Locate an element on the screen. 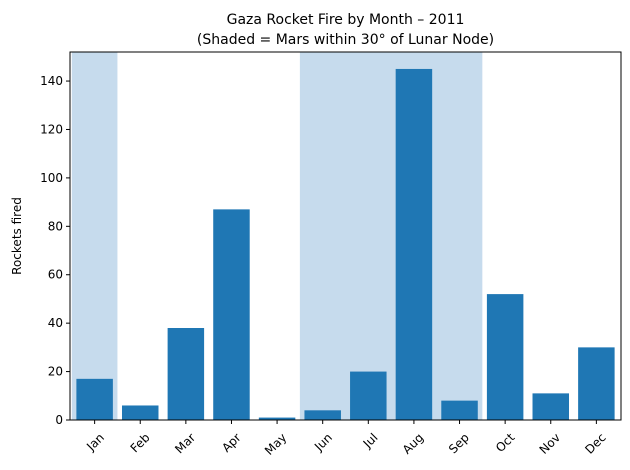 This screenshot has width=630, height=470. y-tick-label: 40 is located at coordinates (55, 323).